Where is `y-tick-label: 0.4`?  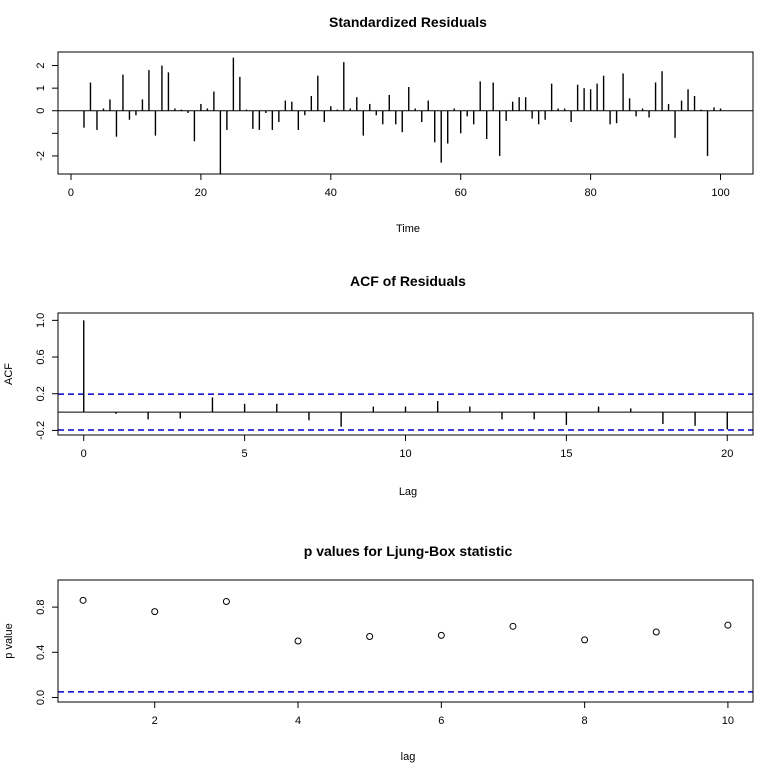 y-tick-label: 0.4 is located at coordinates (41, 652).